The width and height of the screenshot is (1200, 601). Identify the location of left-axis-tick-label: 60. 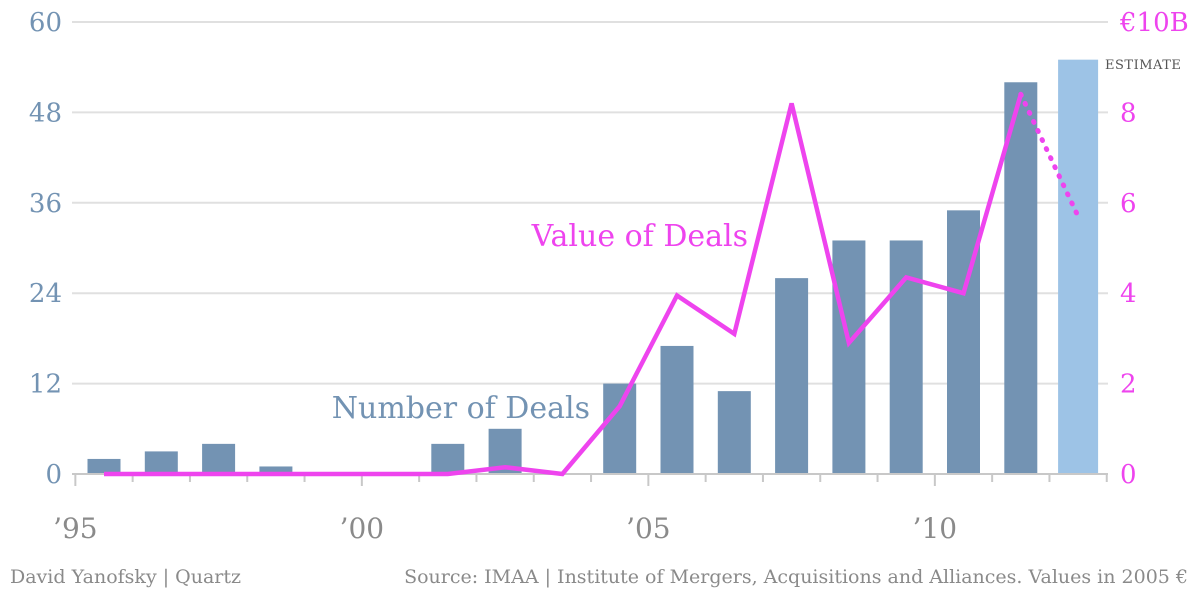
(45, 23).